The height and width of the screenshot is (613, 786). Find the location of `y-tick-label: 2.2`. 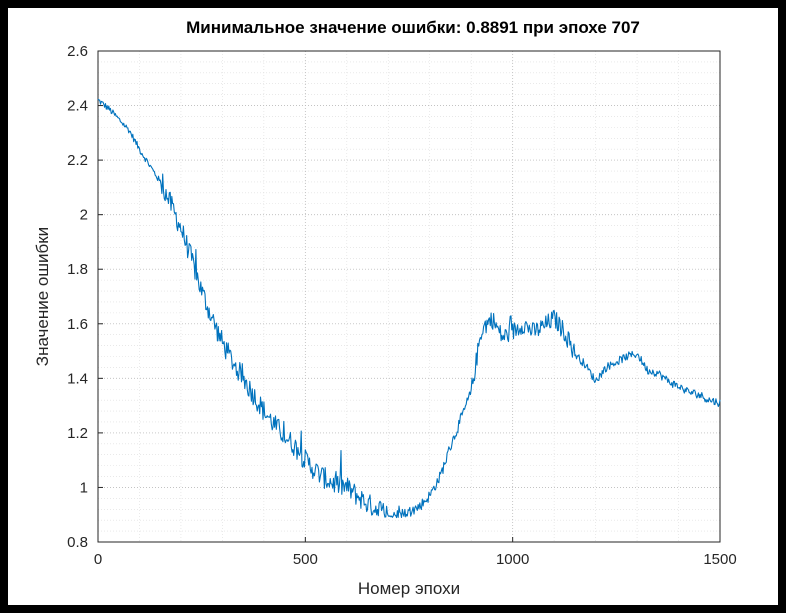

y-tick-label: 2.2 is located at coordinates (77, 160).